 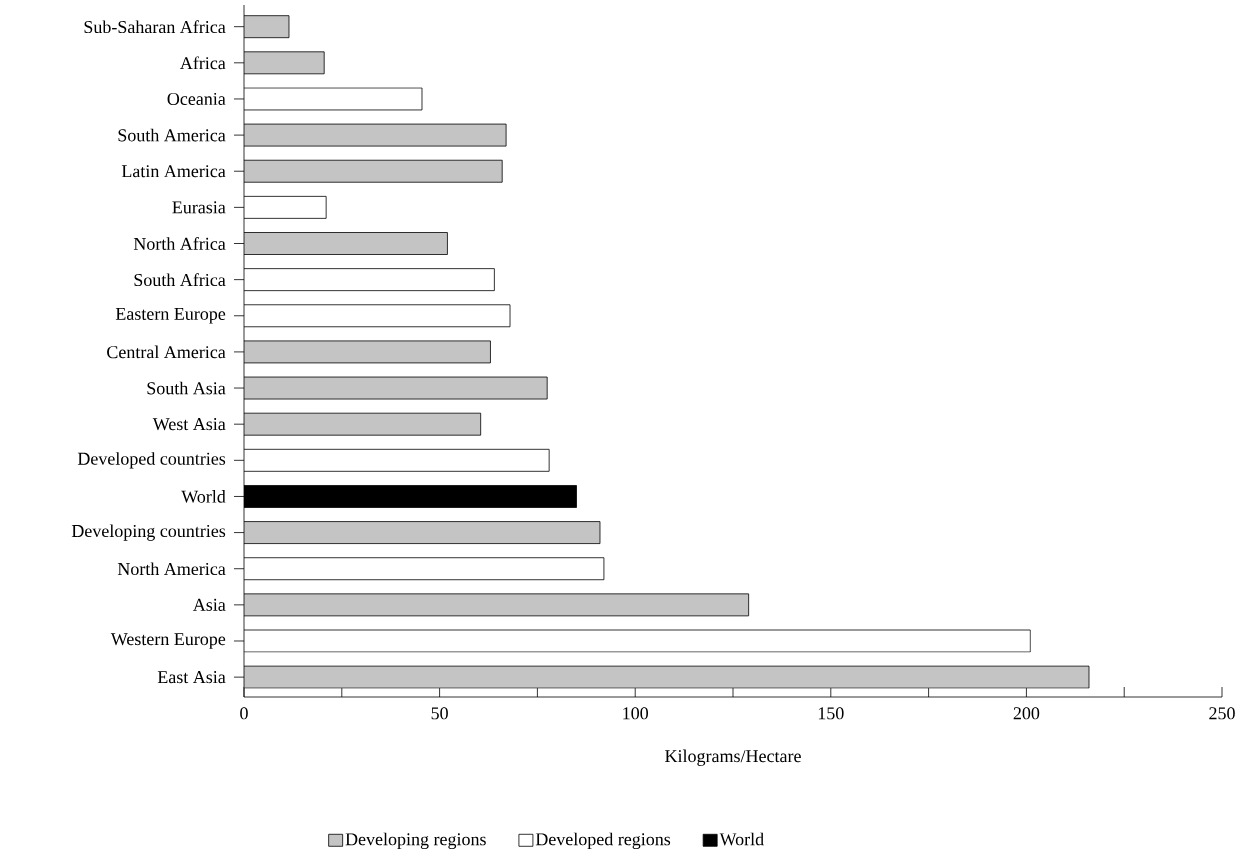 I want to click on legend-label: World, so click(x=741, y=839).